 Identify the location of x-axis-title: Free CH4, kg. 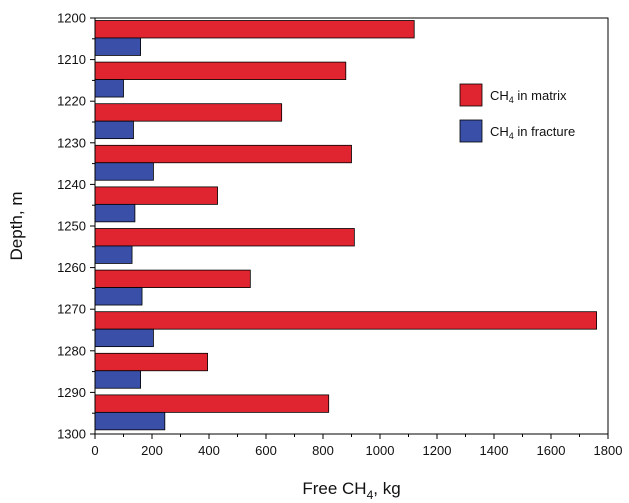
(351, 490).